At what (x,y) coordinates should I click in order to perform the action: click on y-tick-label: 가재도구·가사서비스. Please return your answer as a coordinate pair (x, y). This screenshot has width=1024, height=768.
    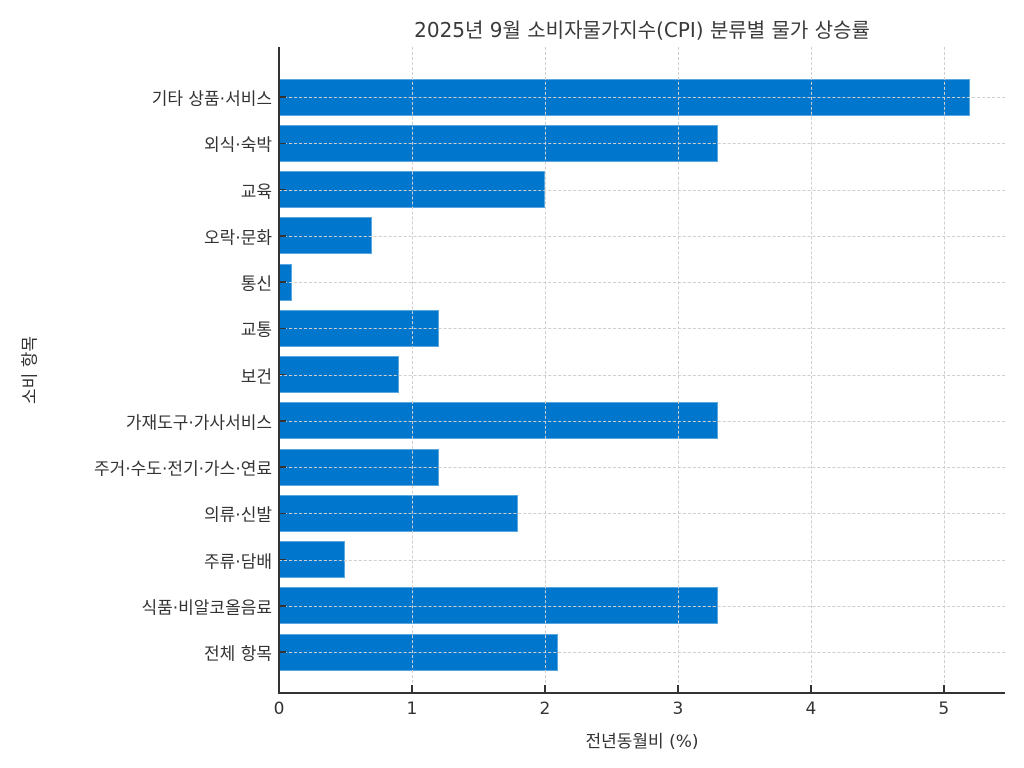
    Looking at the image, I should click on (198, 423).